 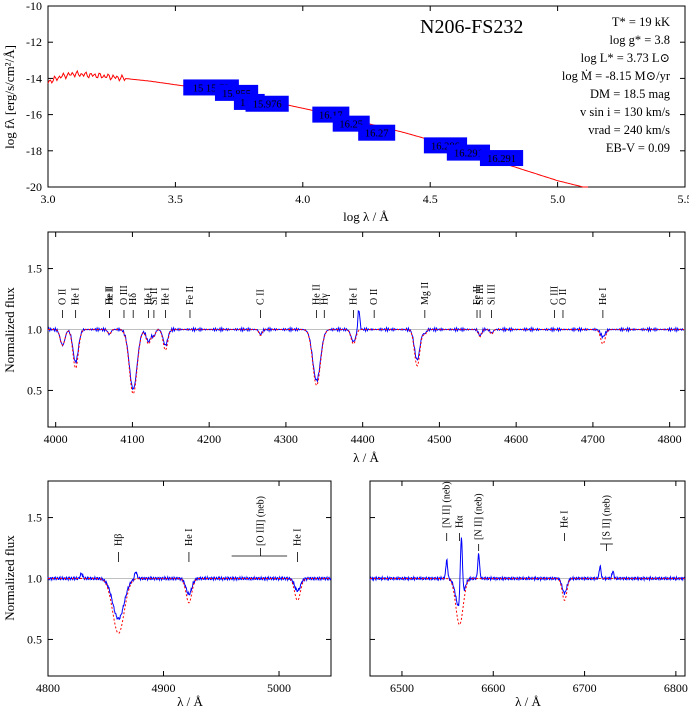 I want to click on sed-photometry-label: 16.25, so click(x=351, y=125).